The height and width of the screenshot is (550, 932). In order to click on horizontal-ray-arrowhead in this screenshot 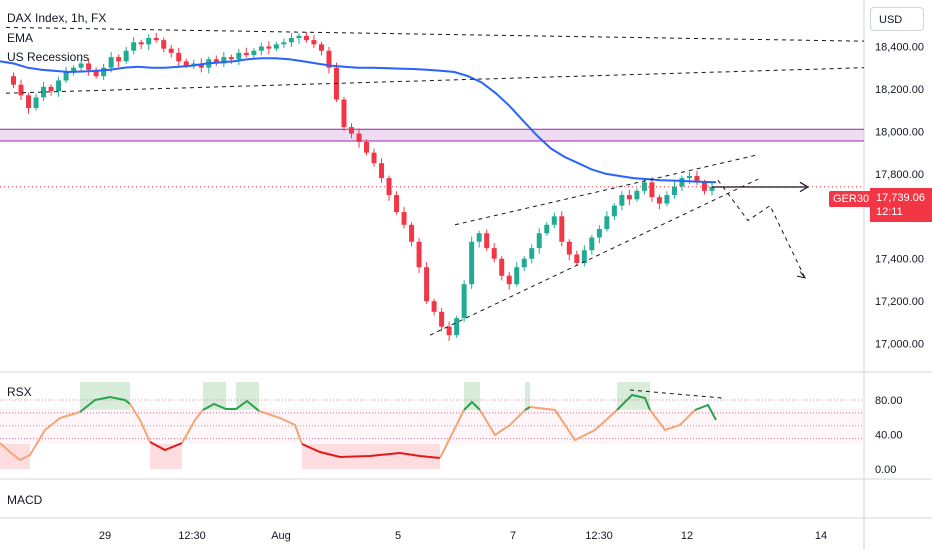, I will do `click(804, 187)`.